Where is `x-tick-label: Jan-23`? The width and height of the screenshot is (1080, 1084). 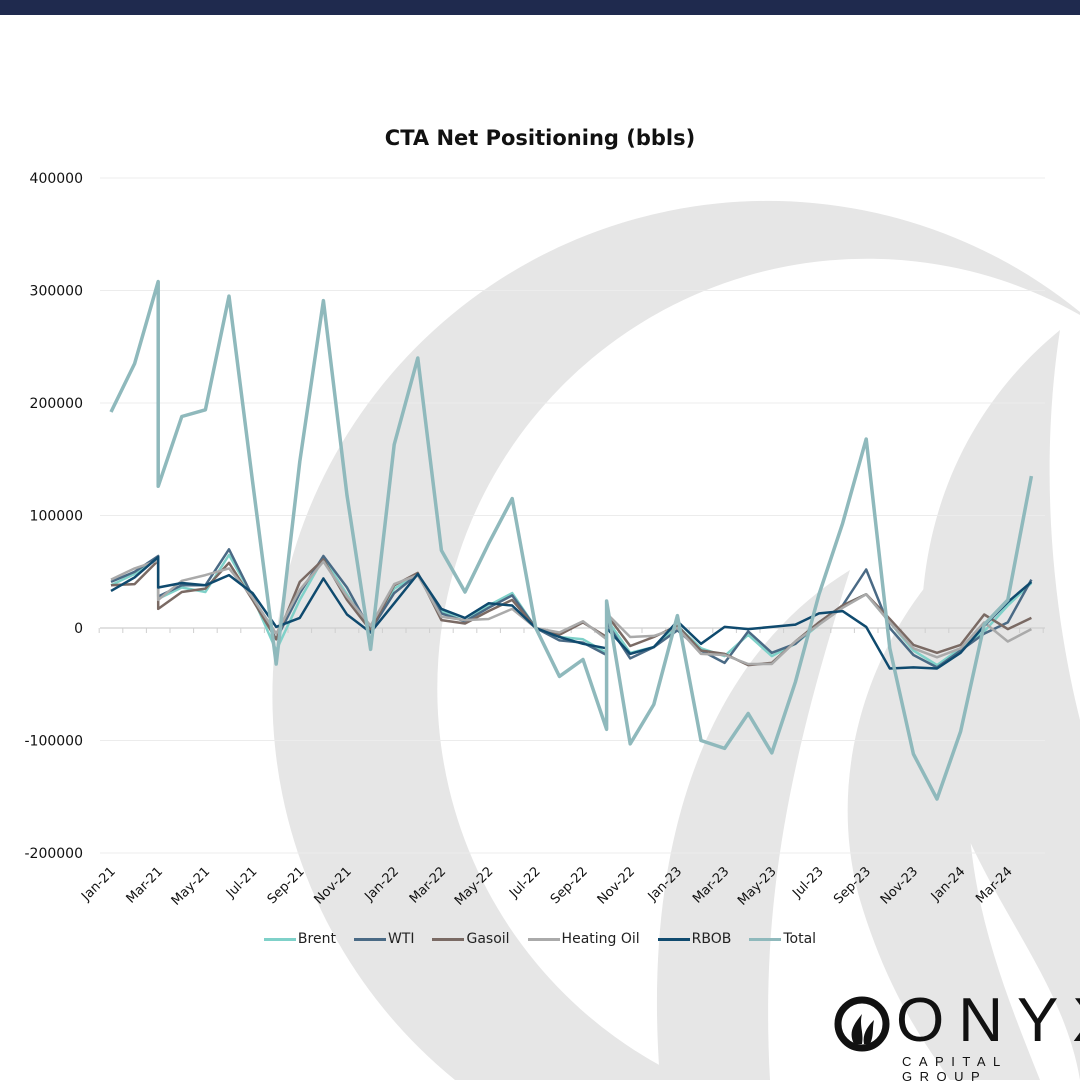 x-tick-label: Jan-23 is located at coordinates (665, 884).